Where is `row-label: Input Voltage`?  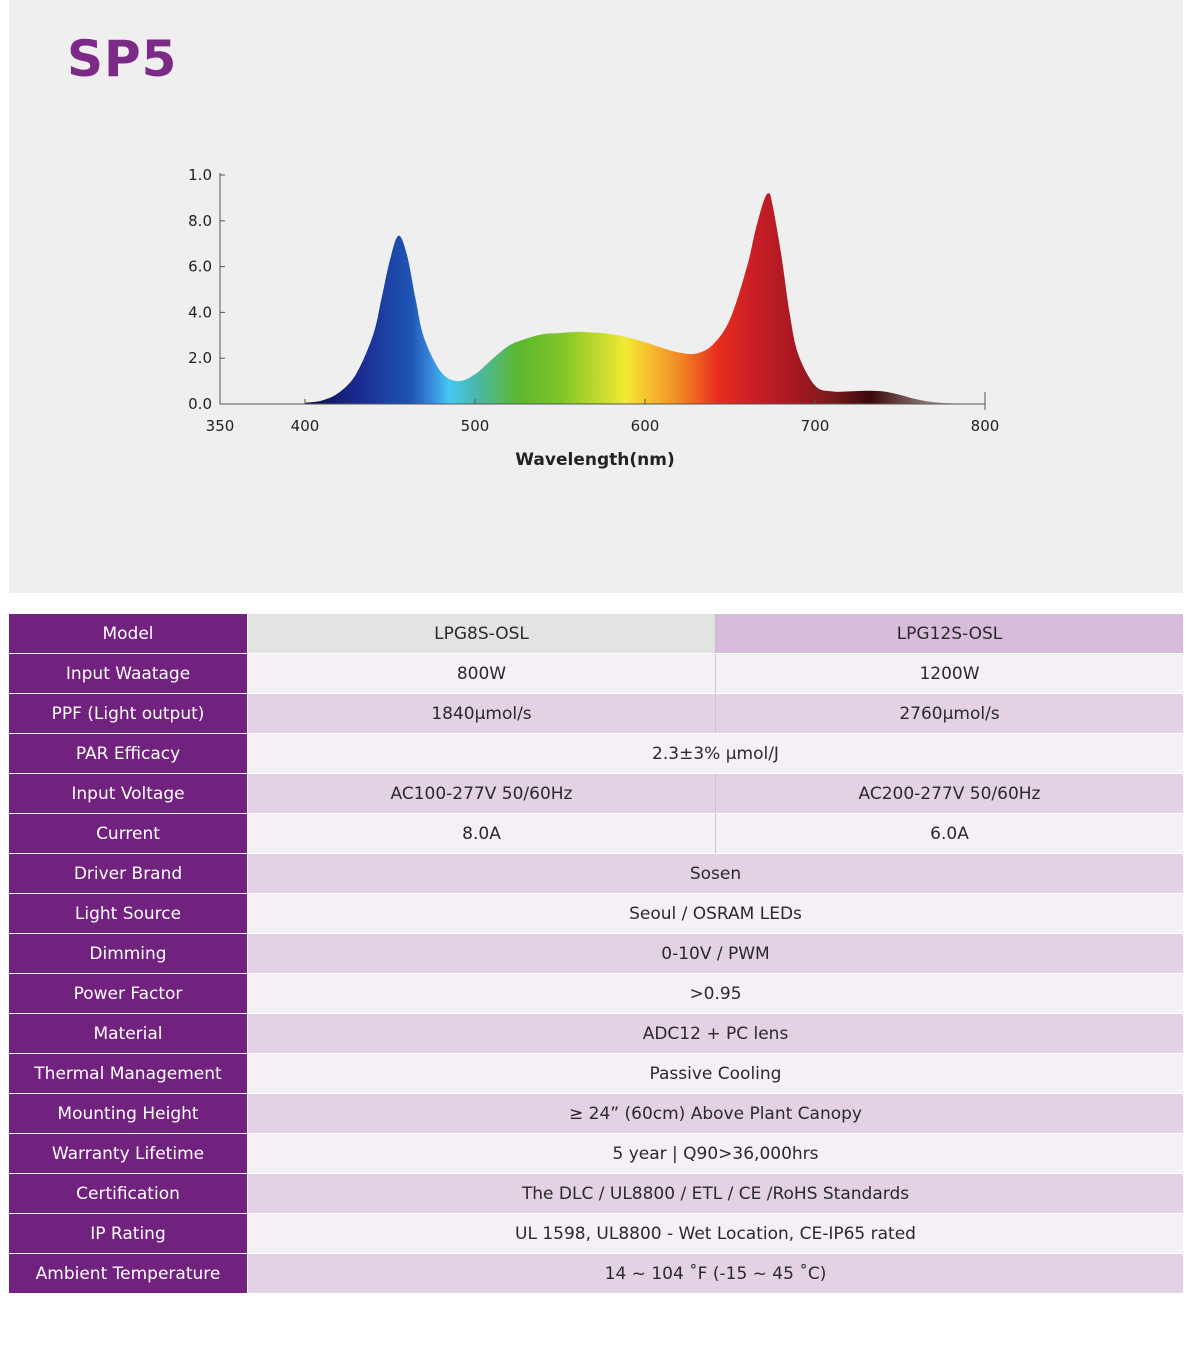
row-label: Input Voltage is located at coordinates (128, 793).